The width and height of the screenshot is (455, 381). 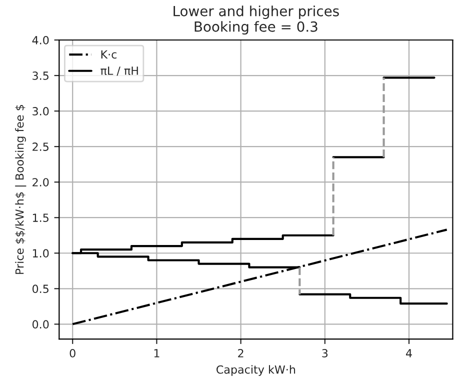 What do you see at coordinates (40, 182) in the screenshot?
I see `y-tick-label: 2.0` at bounding box center [40, 182].